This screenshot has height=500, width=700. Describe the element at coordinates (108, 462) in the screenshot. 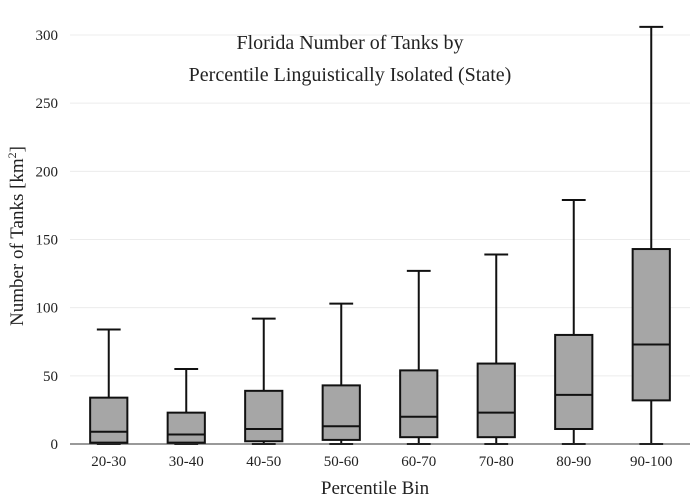

I see `x-tick-label: 20-30` at that location.